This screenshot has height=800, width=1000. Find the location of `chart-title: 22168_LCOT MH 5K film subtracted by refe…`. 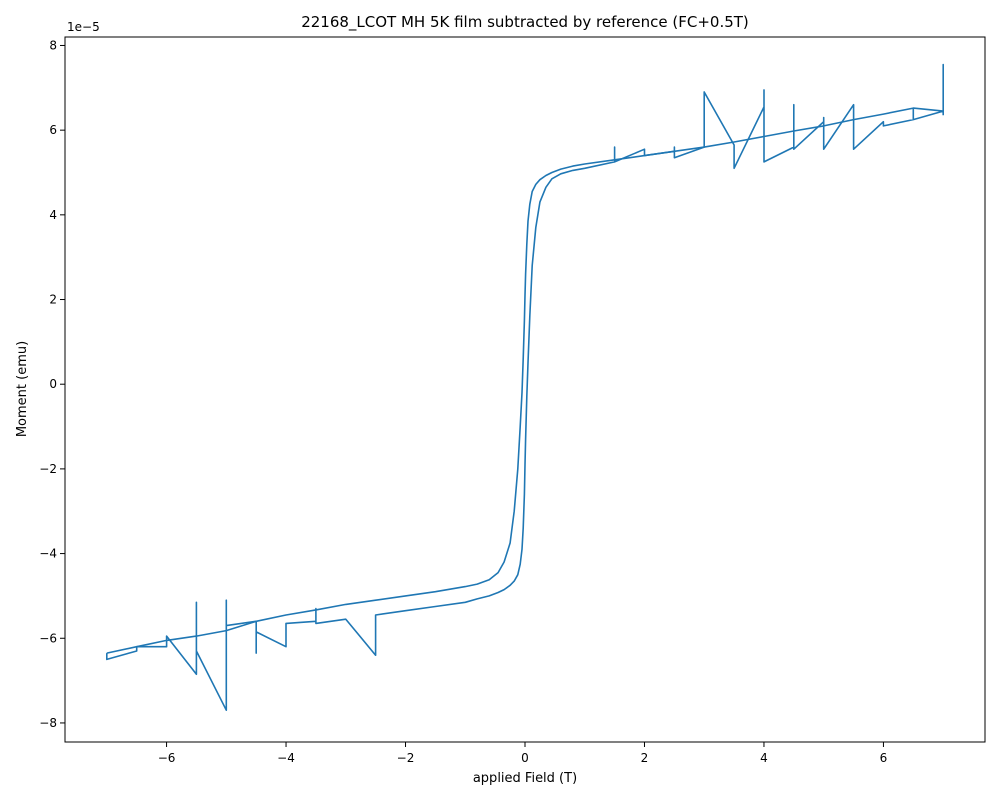

chart-title: 22168_LCOT MH 5K film subtracted by refe… is located at coordinates (525, 22).